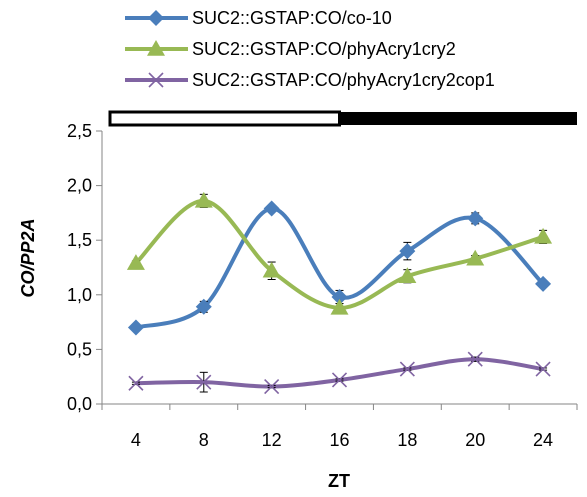 This screenshot has height=497, width=587. I want to click on x-tick-label: 12, so click(272, 440).